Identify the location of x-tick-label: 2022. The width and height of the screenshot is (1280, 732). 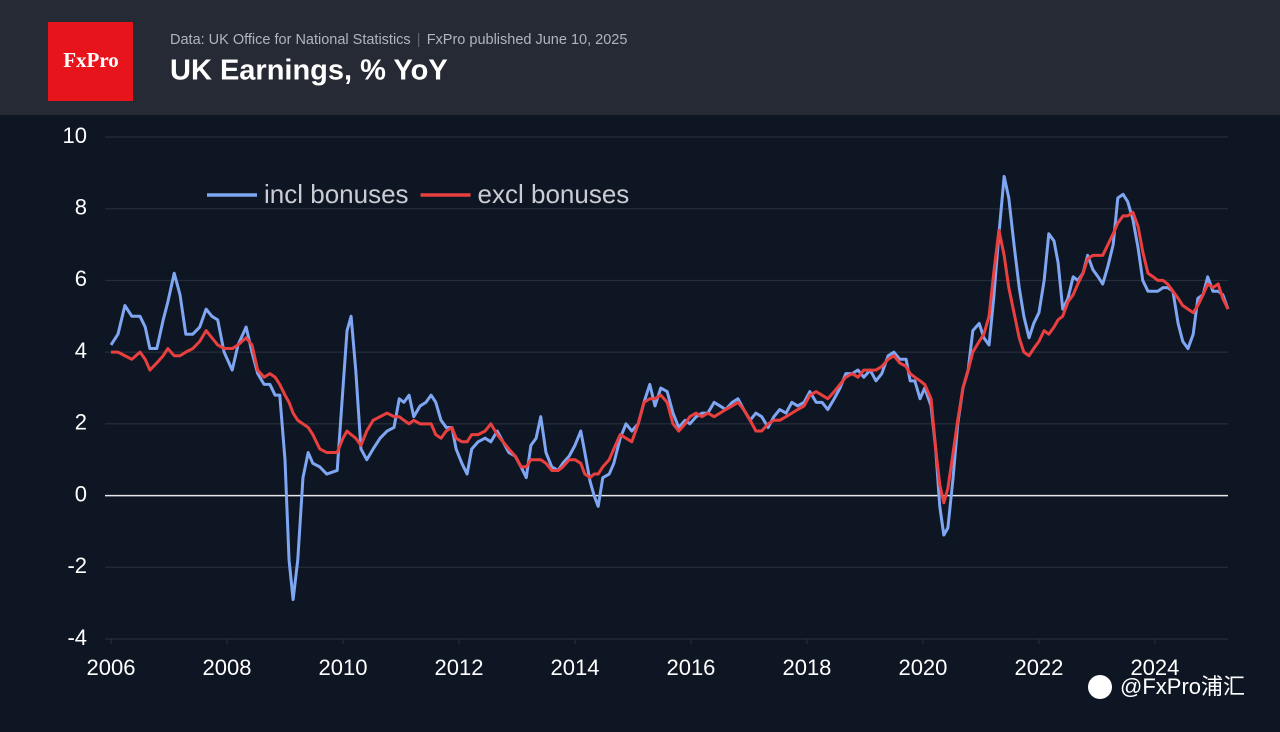
(1038, 667).